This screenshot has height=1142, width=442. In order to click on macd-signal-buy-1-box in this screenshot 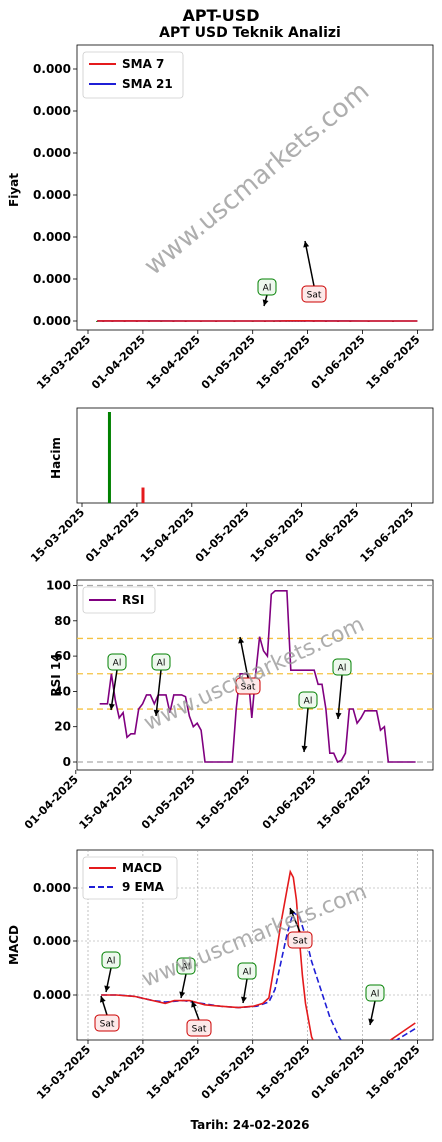, I will do `click(111, 960)`.